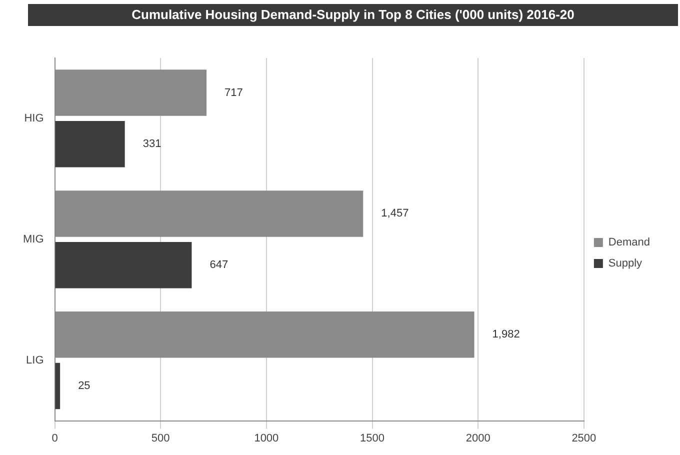 The image size is (680, 455). I want to click on x-tick-label: 2000, so click(478, 438).